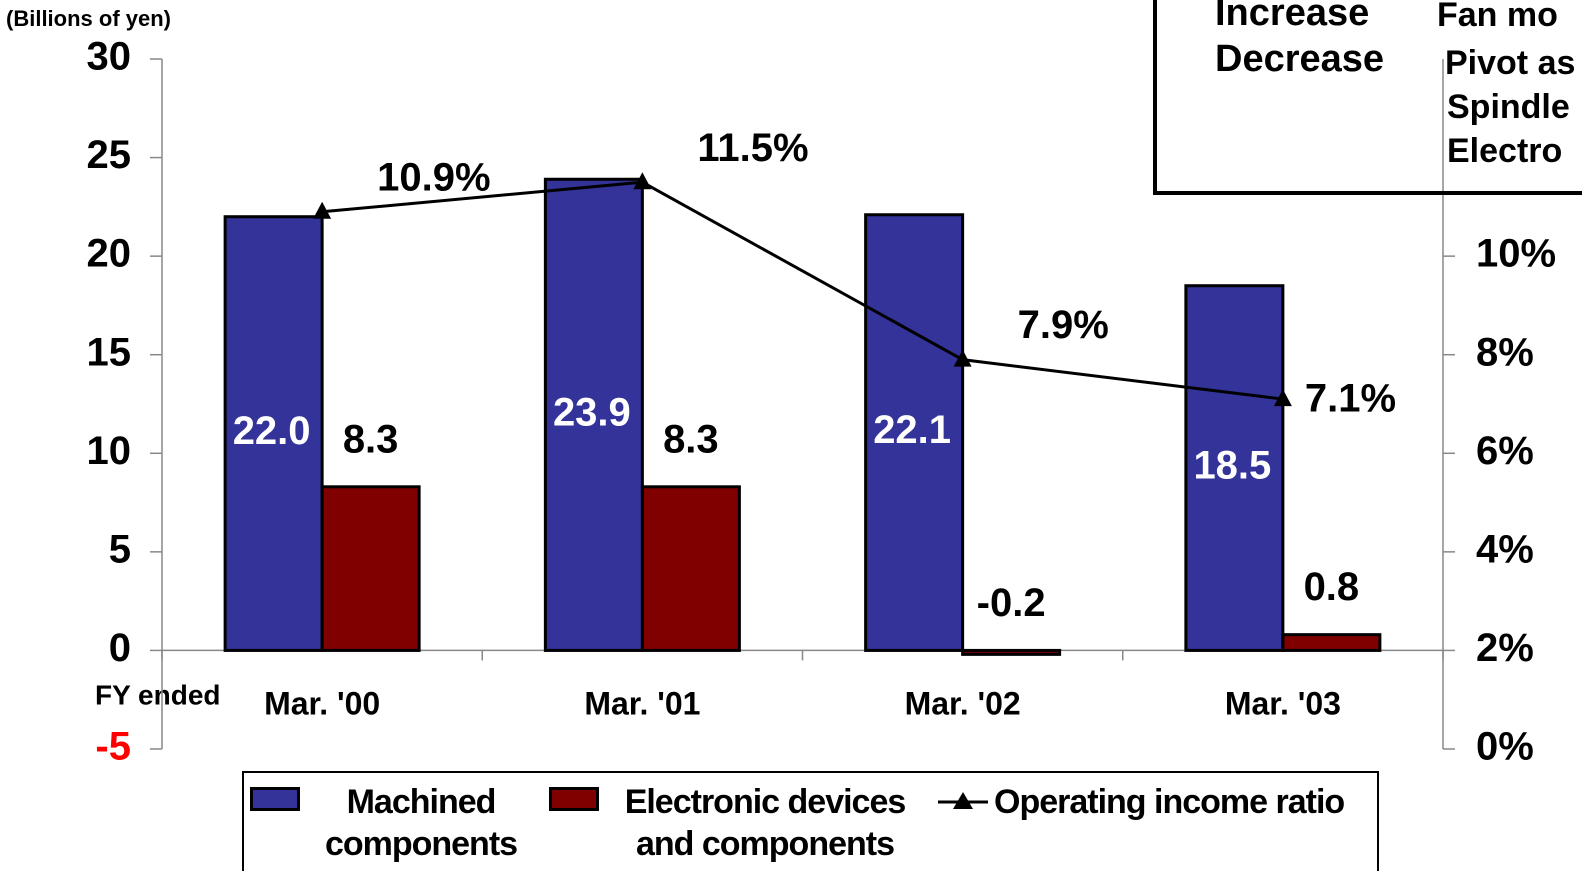 The height and width of the screenshot is (871, 1582). What do you see at coordinates (1505, 151) in the screenshot?
I see `annotation-text: Electro` at bounding box center [1505, 151].